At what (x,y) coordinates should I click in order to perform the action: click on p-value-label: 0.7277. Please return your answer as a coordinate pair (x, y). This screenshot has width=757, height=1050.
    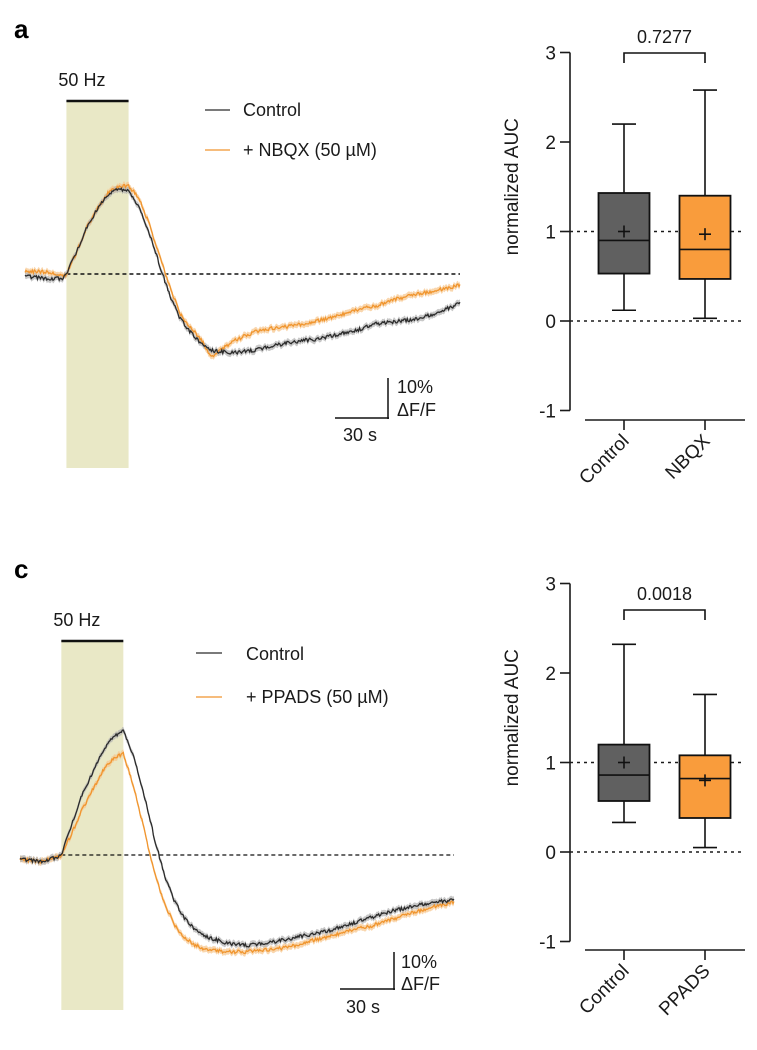
    Looking at the image, I should click on (664, 37).